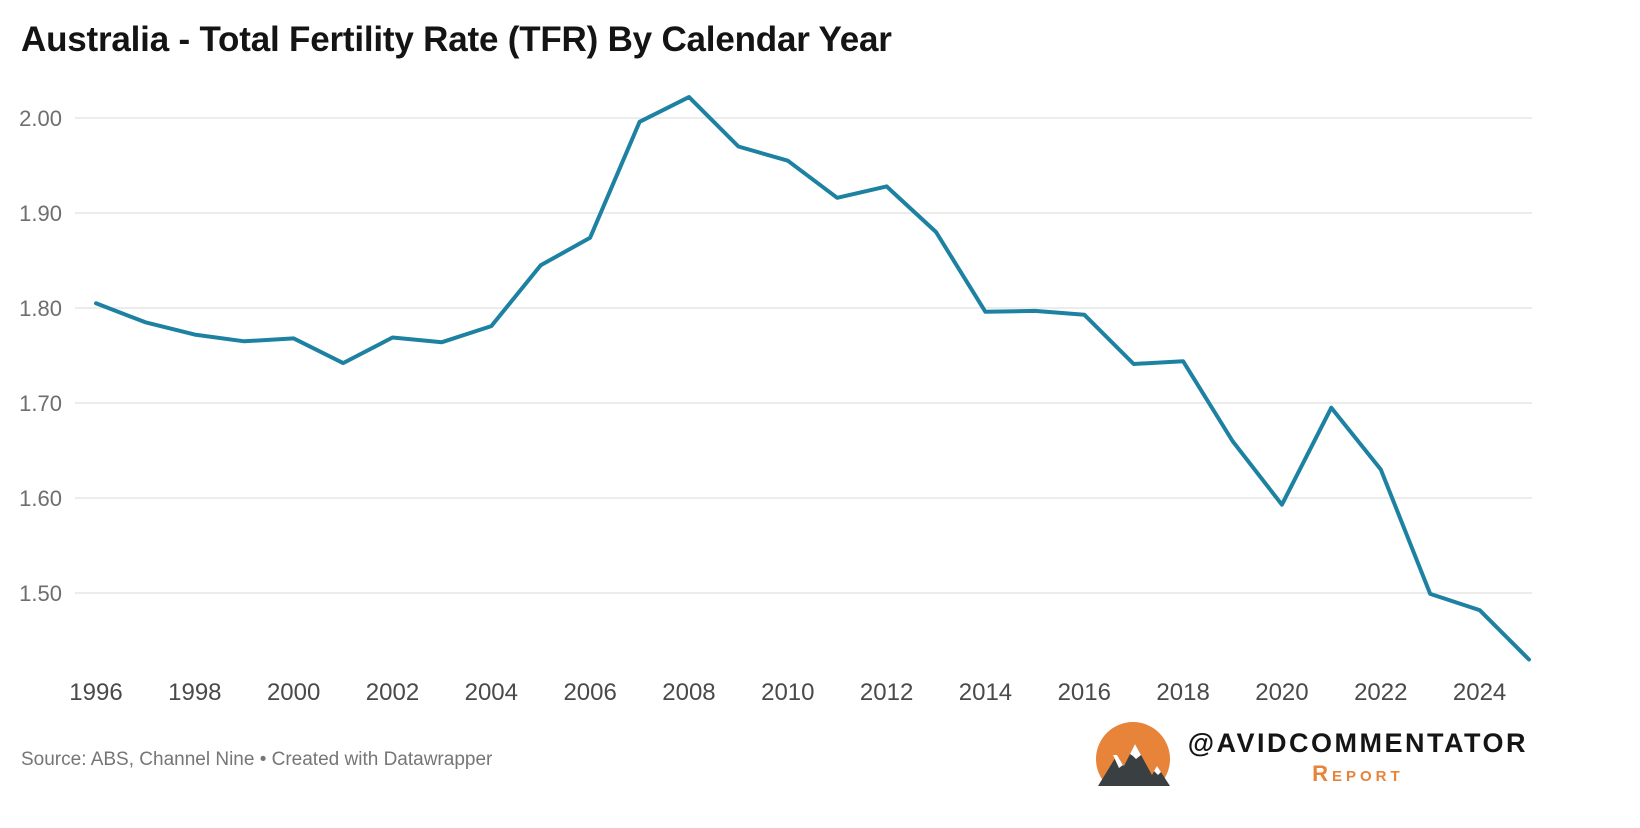 This screenshot has width=1640, height=828. I want to click on brand-subtitle: Report, so click(1358, 773).